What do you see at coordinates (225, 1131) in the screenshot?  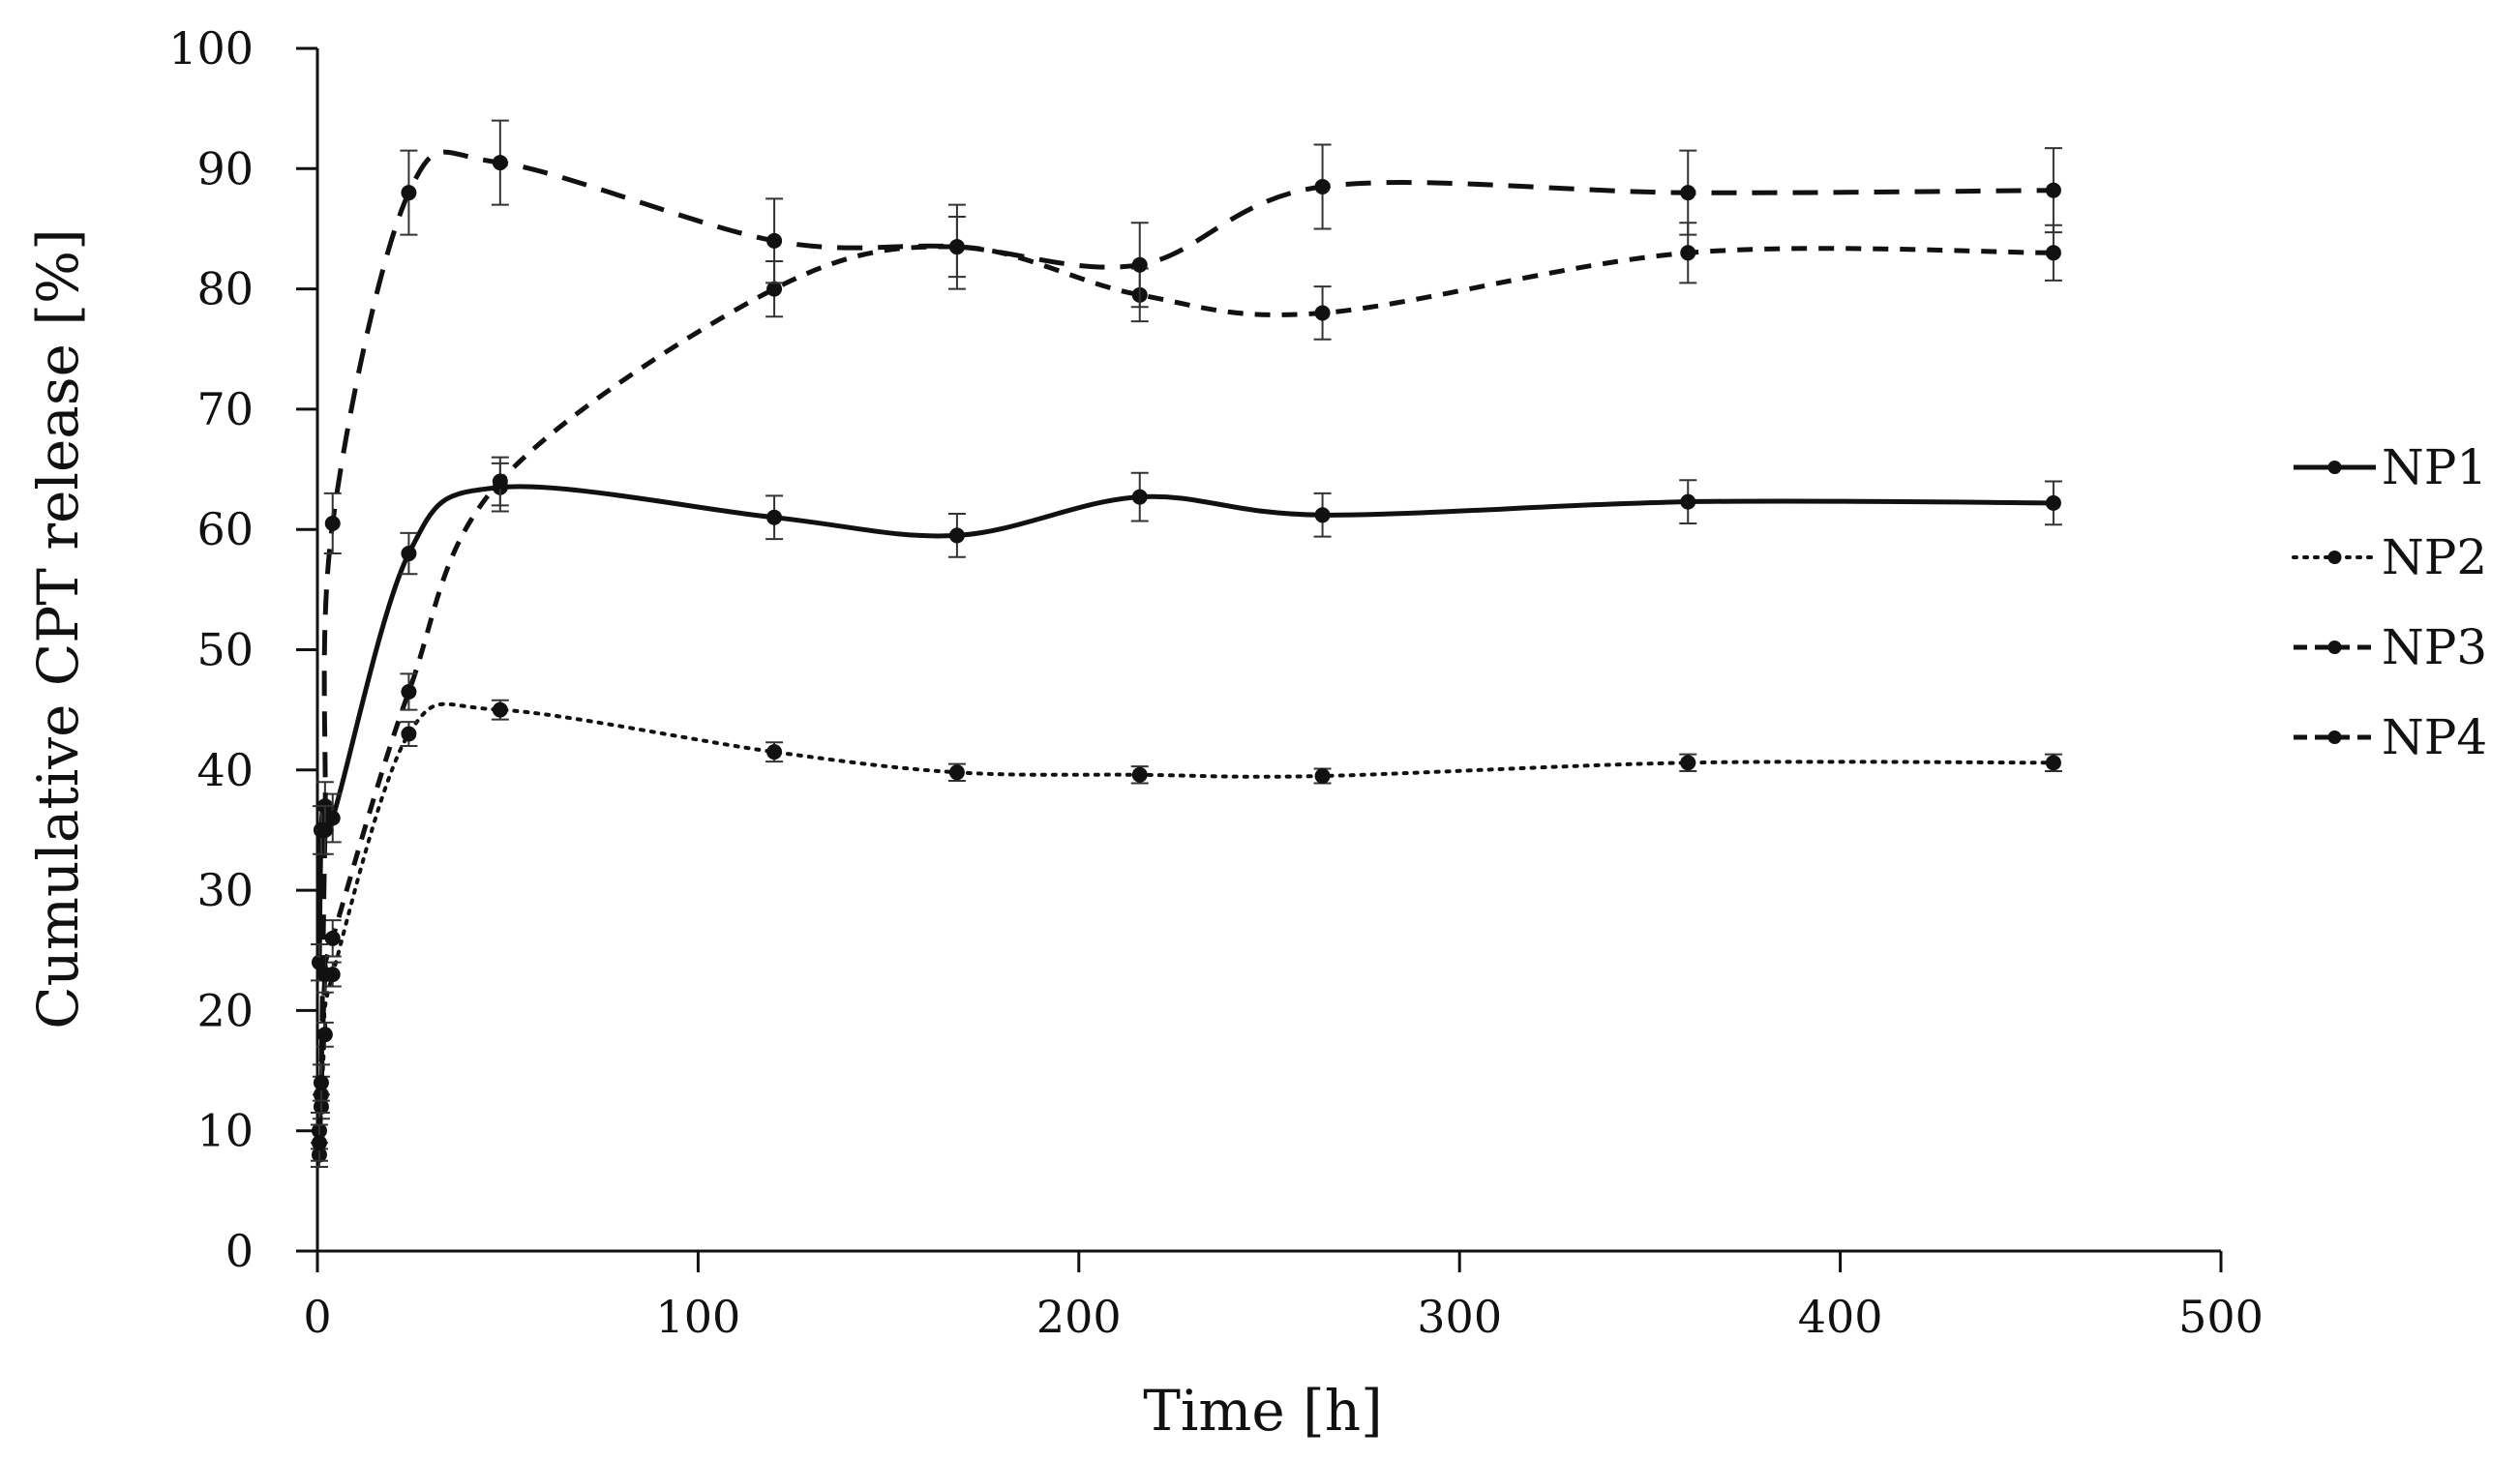 I see `y-tick-label: 10` at bounding box center [225, 1131].